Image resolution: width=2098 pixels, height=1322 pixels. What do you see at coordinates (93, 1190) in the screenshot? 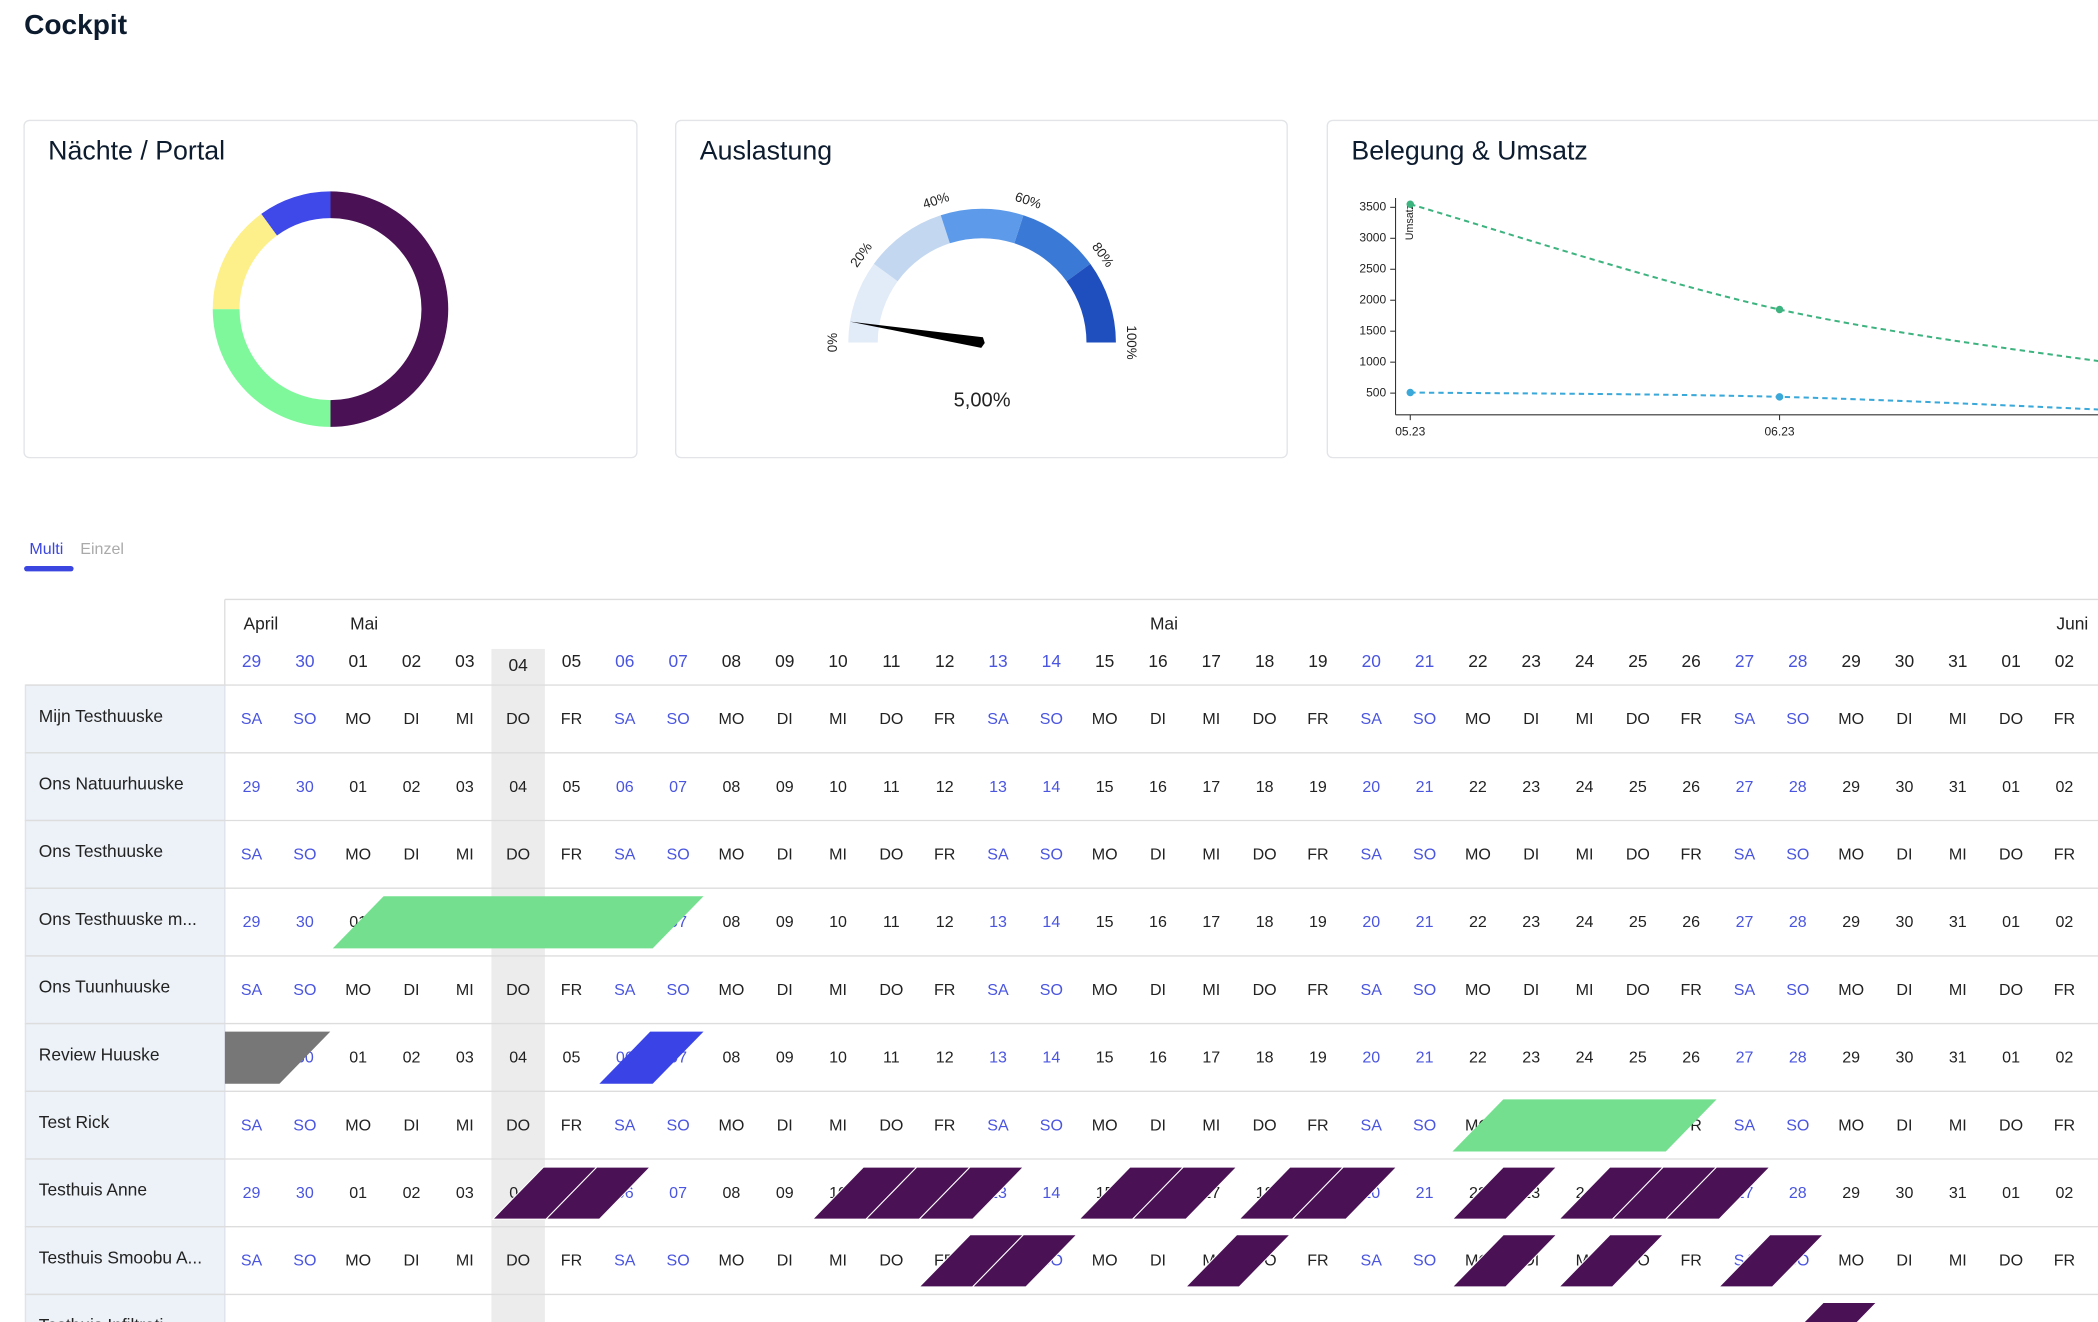
I see `unit-name: Testhuis Anne` at bounding box center [93, 1190].